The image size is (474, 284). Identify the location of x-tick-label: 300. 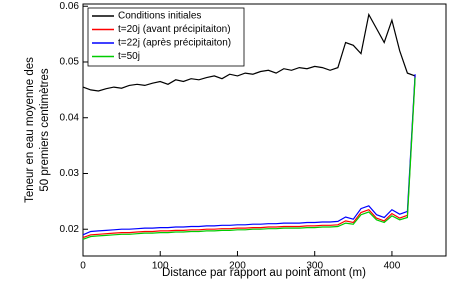
(314, 266).